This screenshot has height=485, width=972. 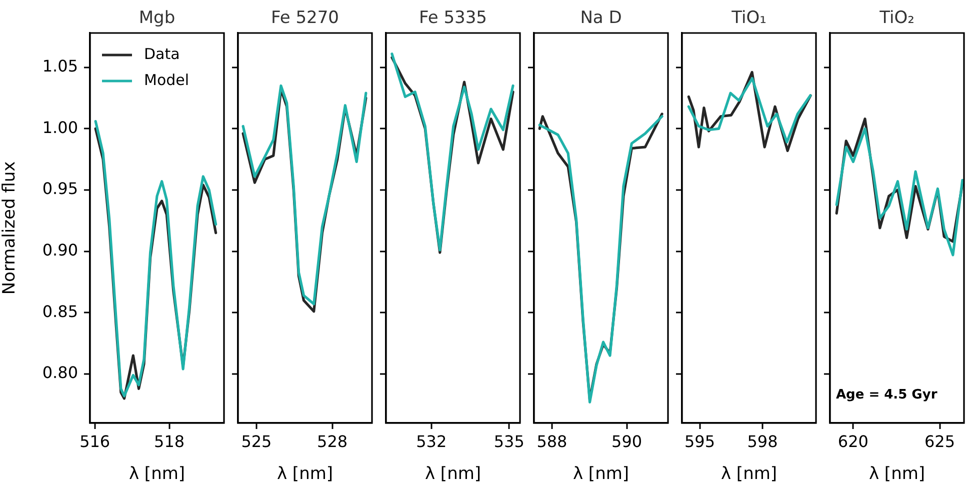 What do you see at coordinates (332, 441) in the screenshot?
I see `x-tick-label: 528` at bounding box center [332, 441].